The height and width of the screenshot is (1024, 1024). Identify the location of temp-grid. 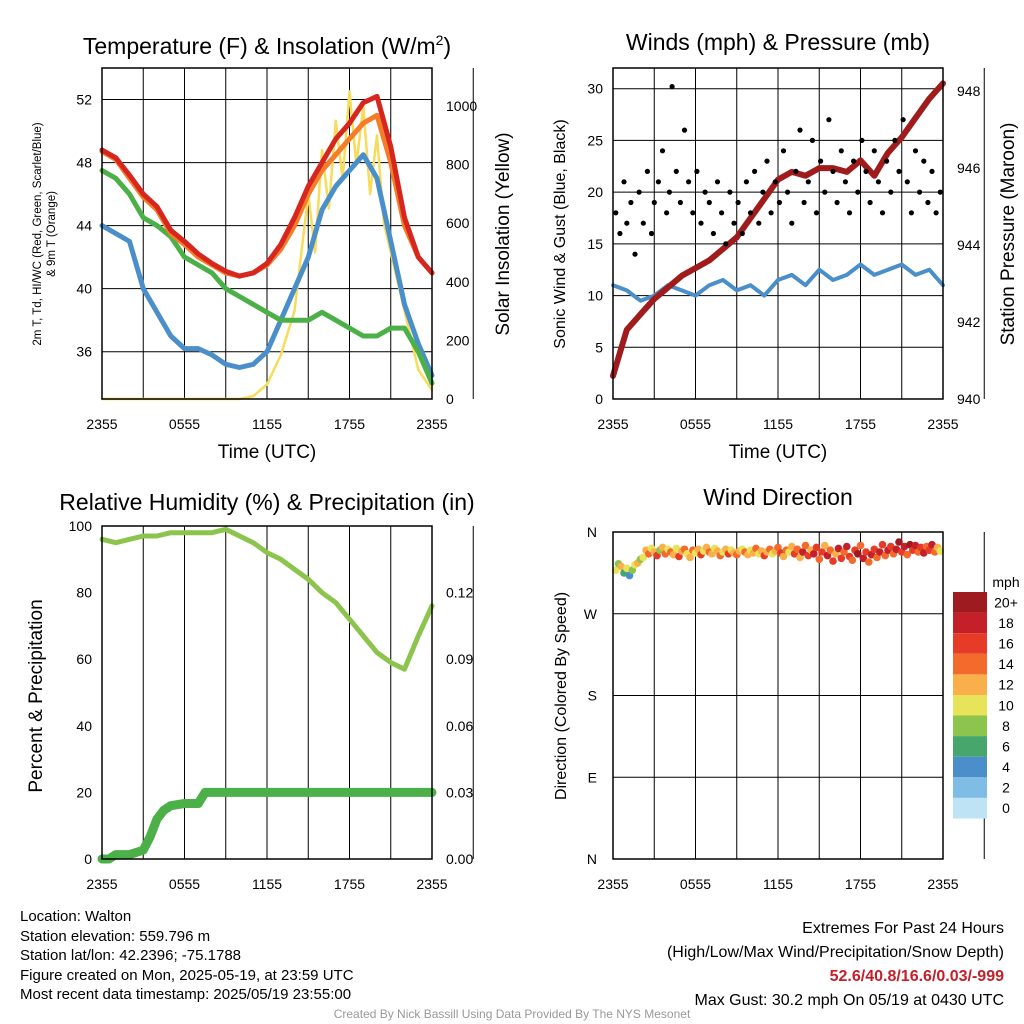
(287, 233).